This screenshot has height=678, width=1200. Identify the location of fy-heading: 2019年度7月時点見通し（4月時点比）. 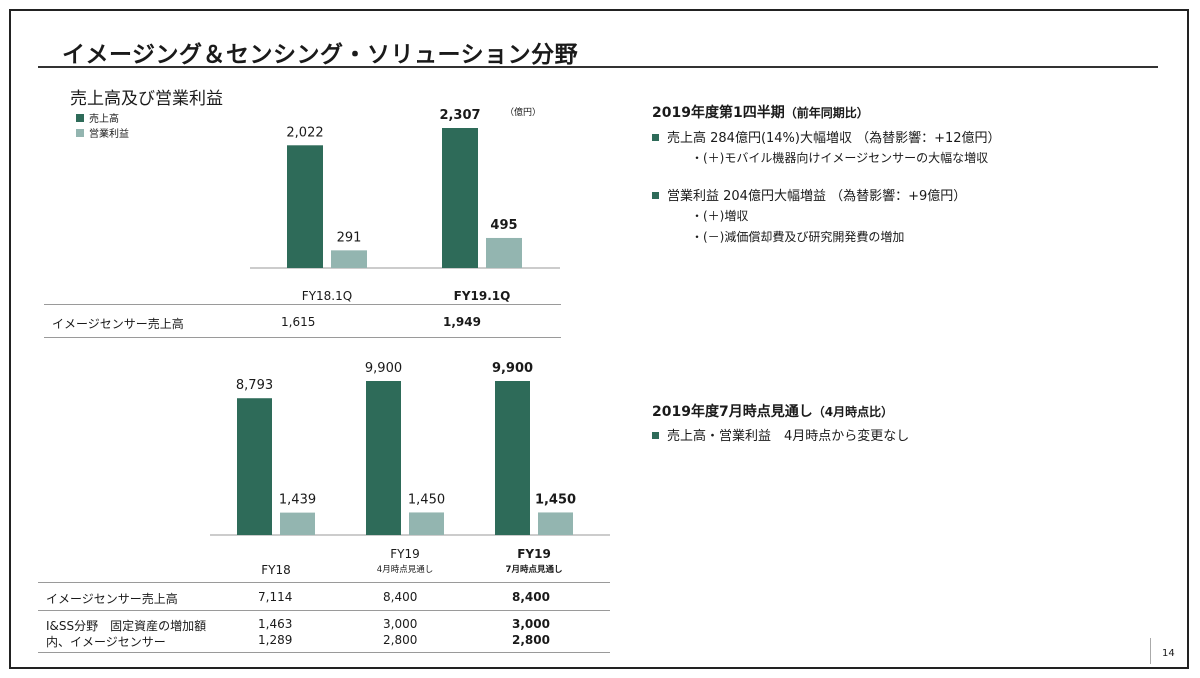
(772, 411).